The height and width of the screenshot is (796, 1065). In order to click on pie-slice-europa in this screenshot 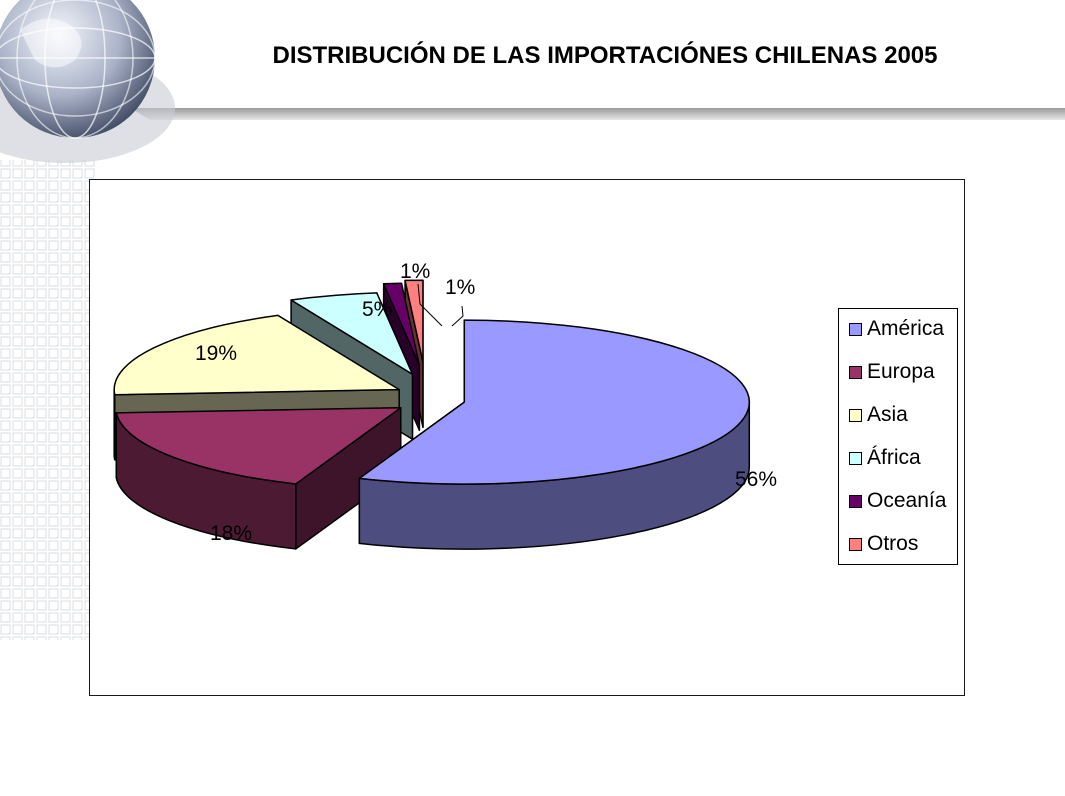, I will do `click(258, 445)`.